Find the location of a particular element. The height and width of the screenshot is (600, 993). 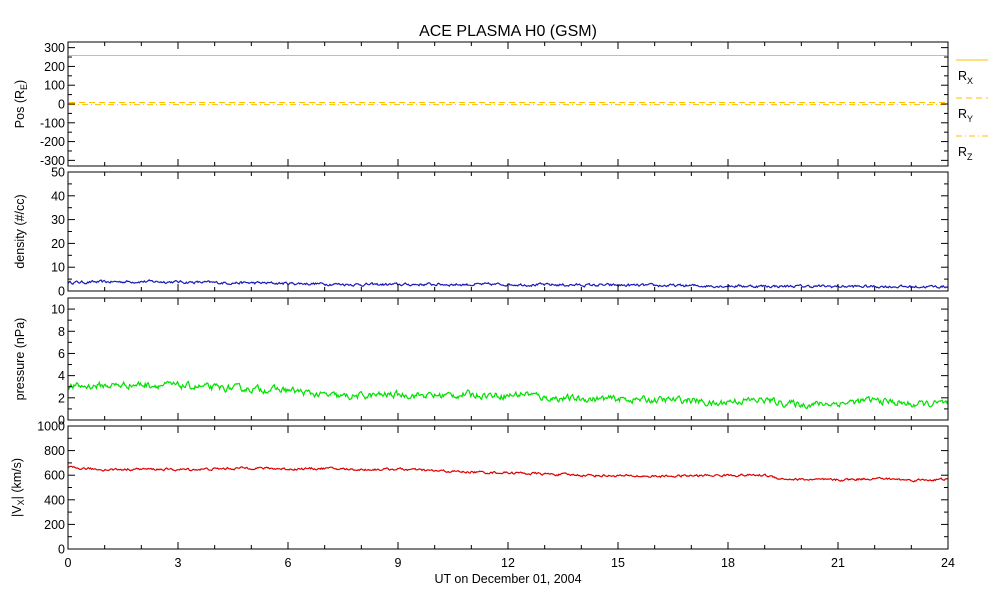

y-tick-label: 4 is located at coordinates (61, 376).